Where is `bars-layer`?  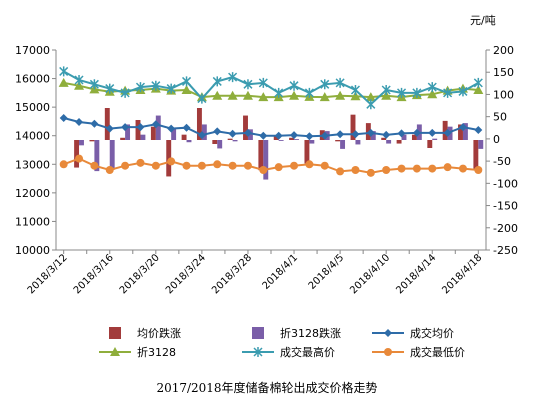 bars-layer is located at coordinates (279, 144).